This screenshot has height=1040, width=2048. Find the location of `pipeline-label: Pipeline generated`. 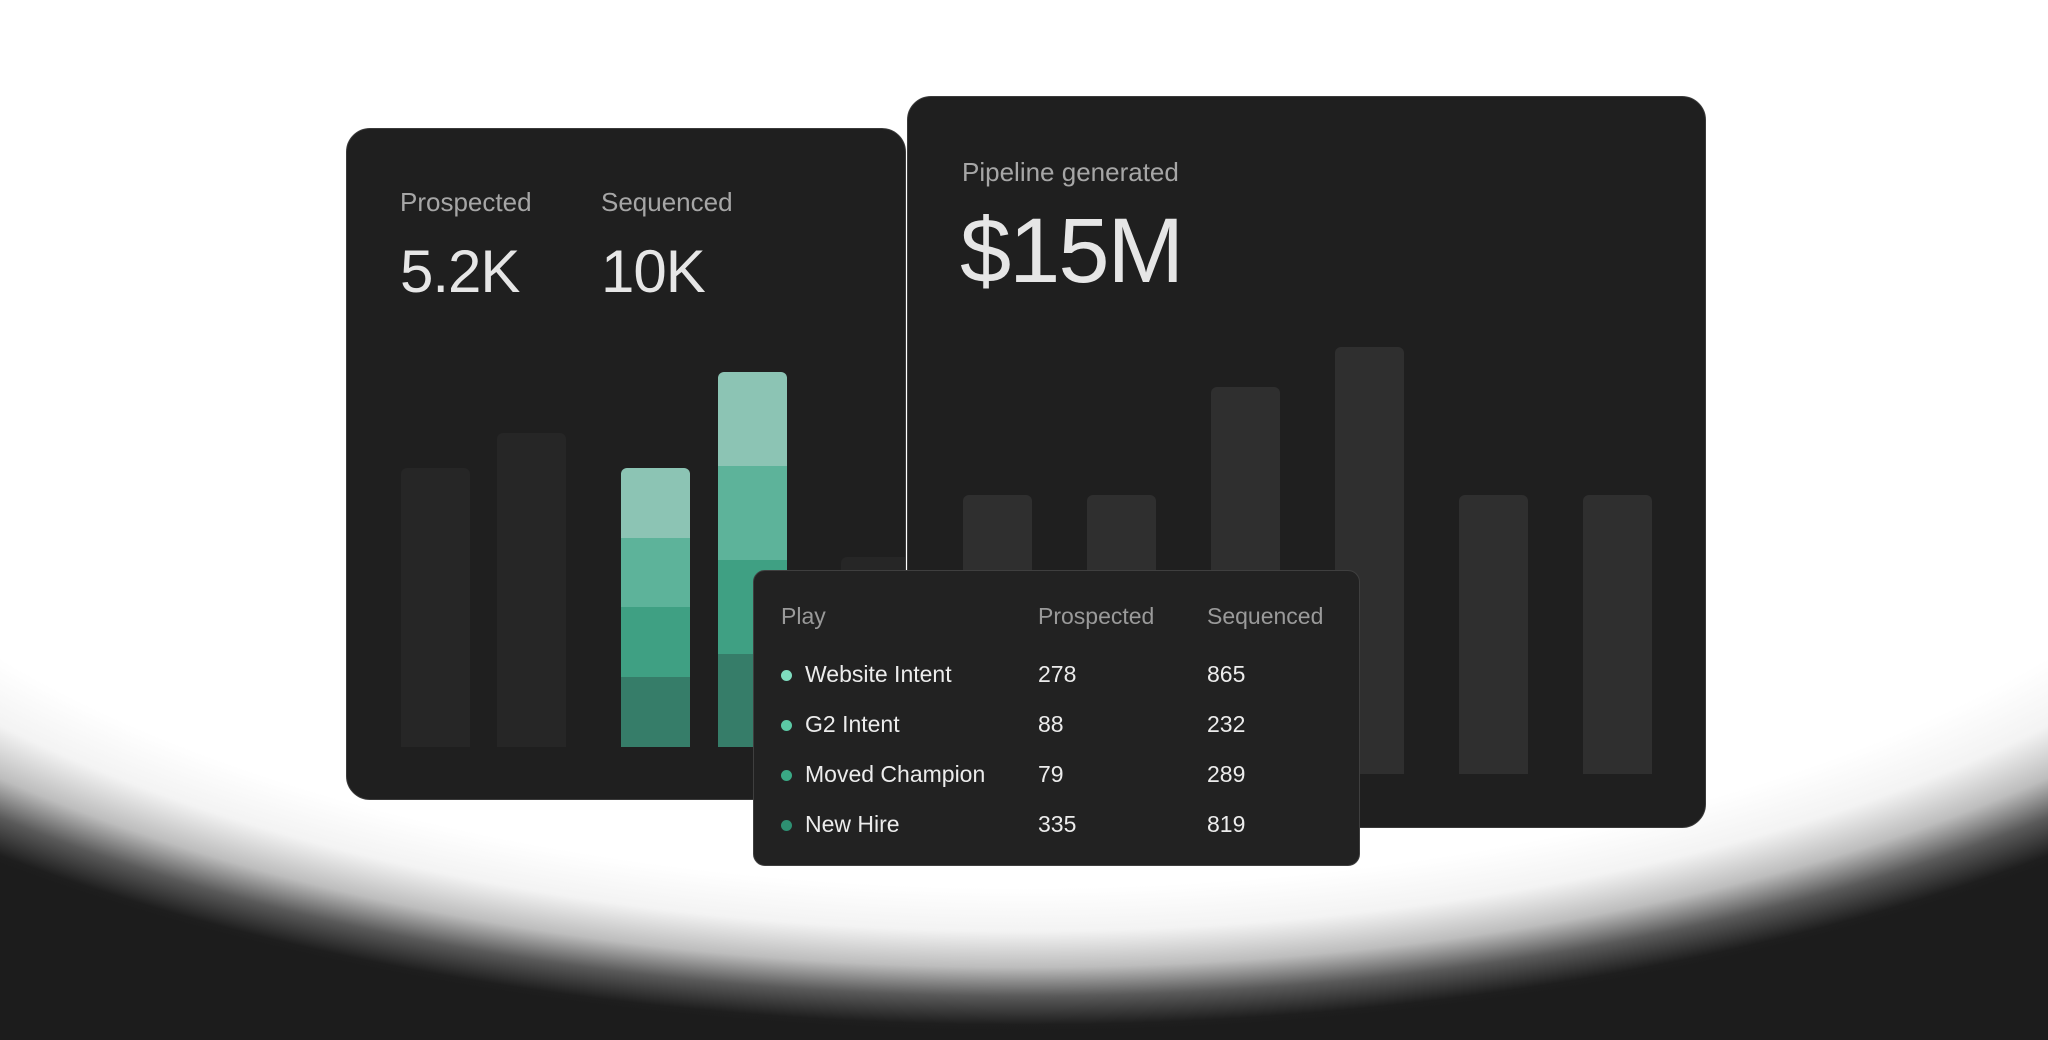

pipeline-label: Pipeline generated is located at coordinates (1070, 172).